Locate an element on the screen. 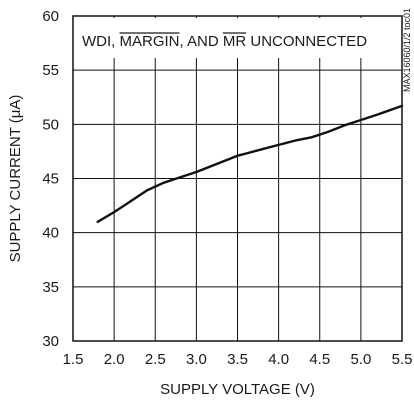 This screenshot has width=414, height=403. y-tick-label: 50 is located at coordinates (50, 124).